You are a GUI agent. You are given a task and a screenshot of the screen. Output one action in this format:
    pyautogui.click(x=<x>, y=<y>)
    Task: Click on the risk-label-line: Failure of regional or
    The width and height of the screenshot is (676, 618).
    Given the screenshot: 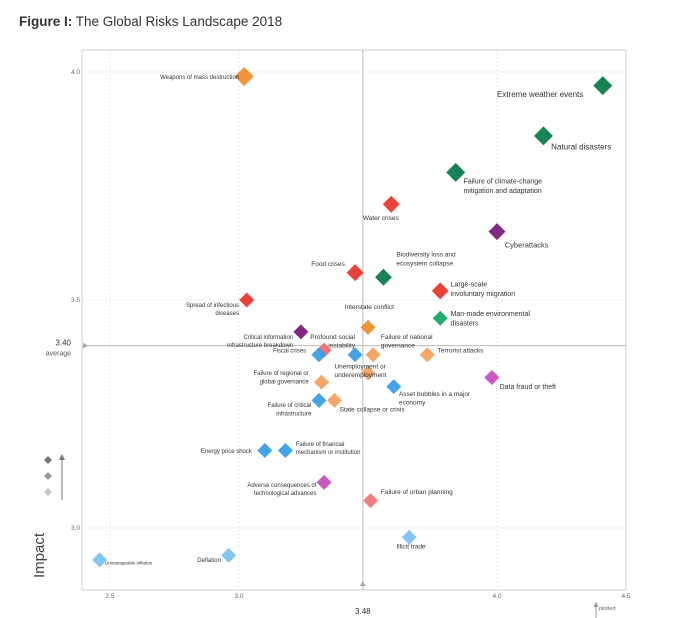 What is the action you would take?
    pyautogui.click(x=281, y=374)
    